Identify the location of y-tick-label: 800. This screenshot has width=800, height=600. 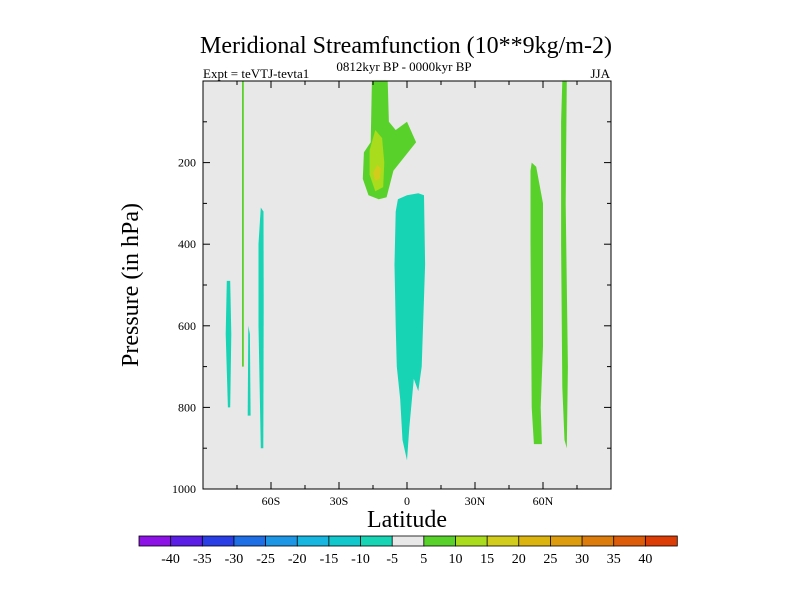
(187, 407).